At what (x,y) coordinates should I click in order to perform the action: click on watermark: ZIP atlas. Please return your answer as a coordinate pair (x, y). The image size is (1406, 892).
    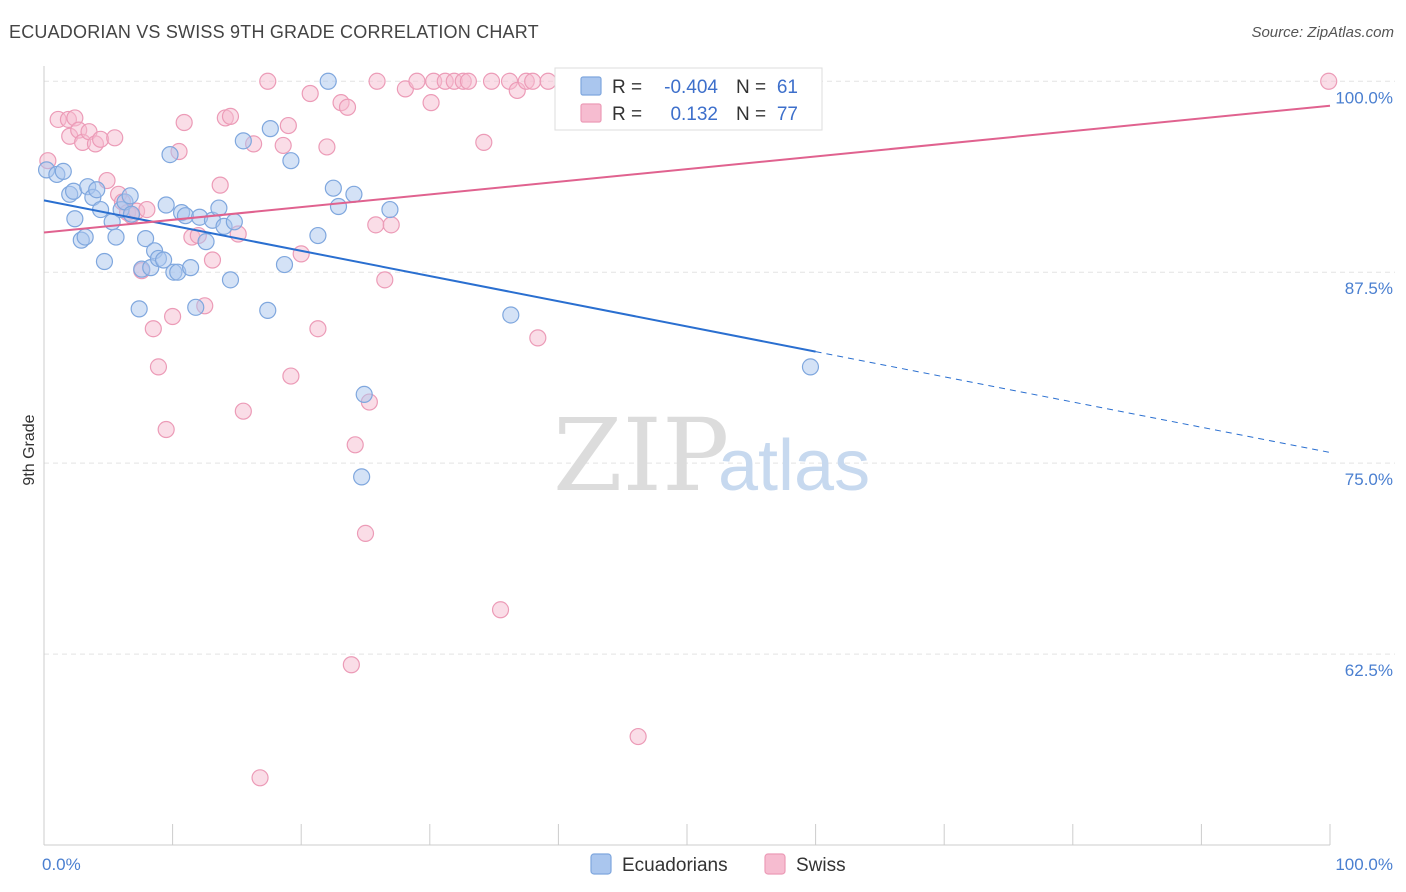
    Looking at the image, I should click on (711, 455).